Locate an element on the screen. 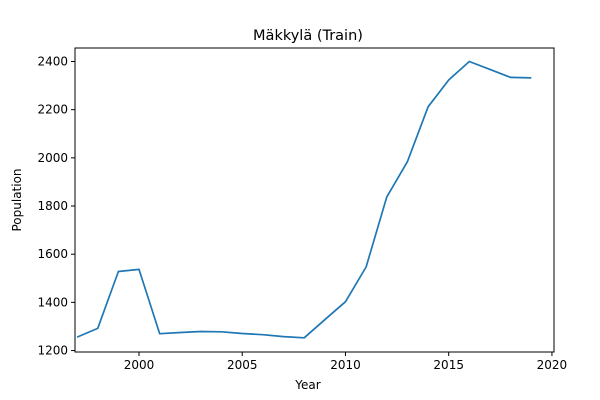 The width and height of the screenshot is (600, 400). y-axis: 1200 1400 1600 1800 2000 2200 2400 is located at coordinates (56, 206).